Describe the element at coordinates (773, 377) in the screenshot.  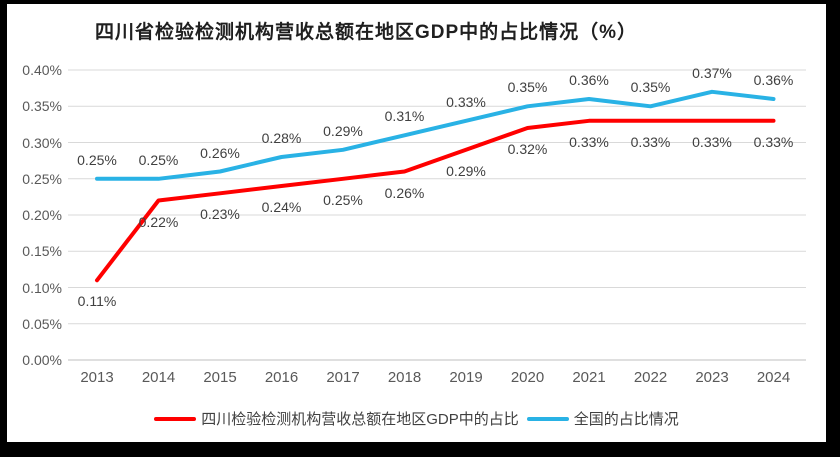
I see `x-axis-tick-label: 2024` at that location.